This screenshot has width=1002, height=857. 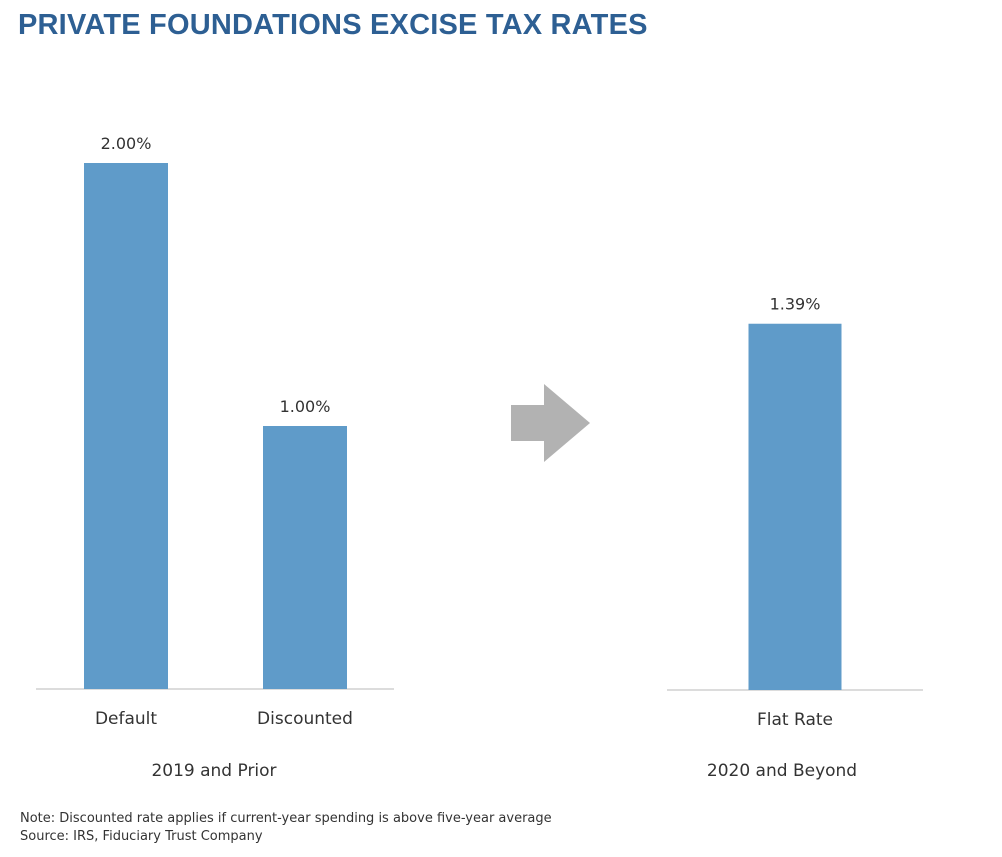 I want to click on data-label: 1.00%, so click(x=305, y=406).